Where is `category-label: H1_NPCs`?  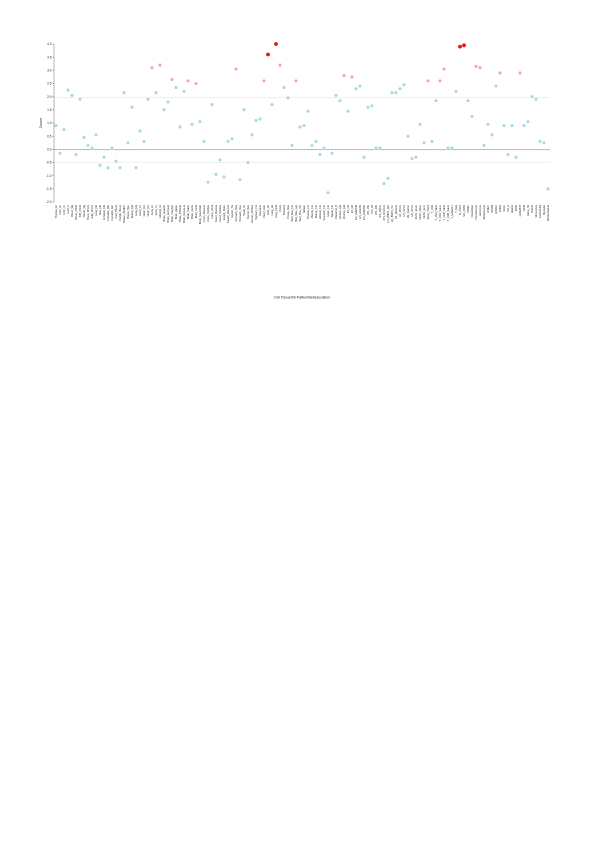
category-label: H1_NPCs is located at coordinates (404, 210).